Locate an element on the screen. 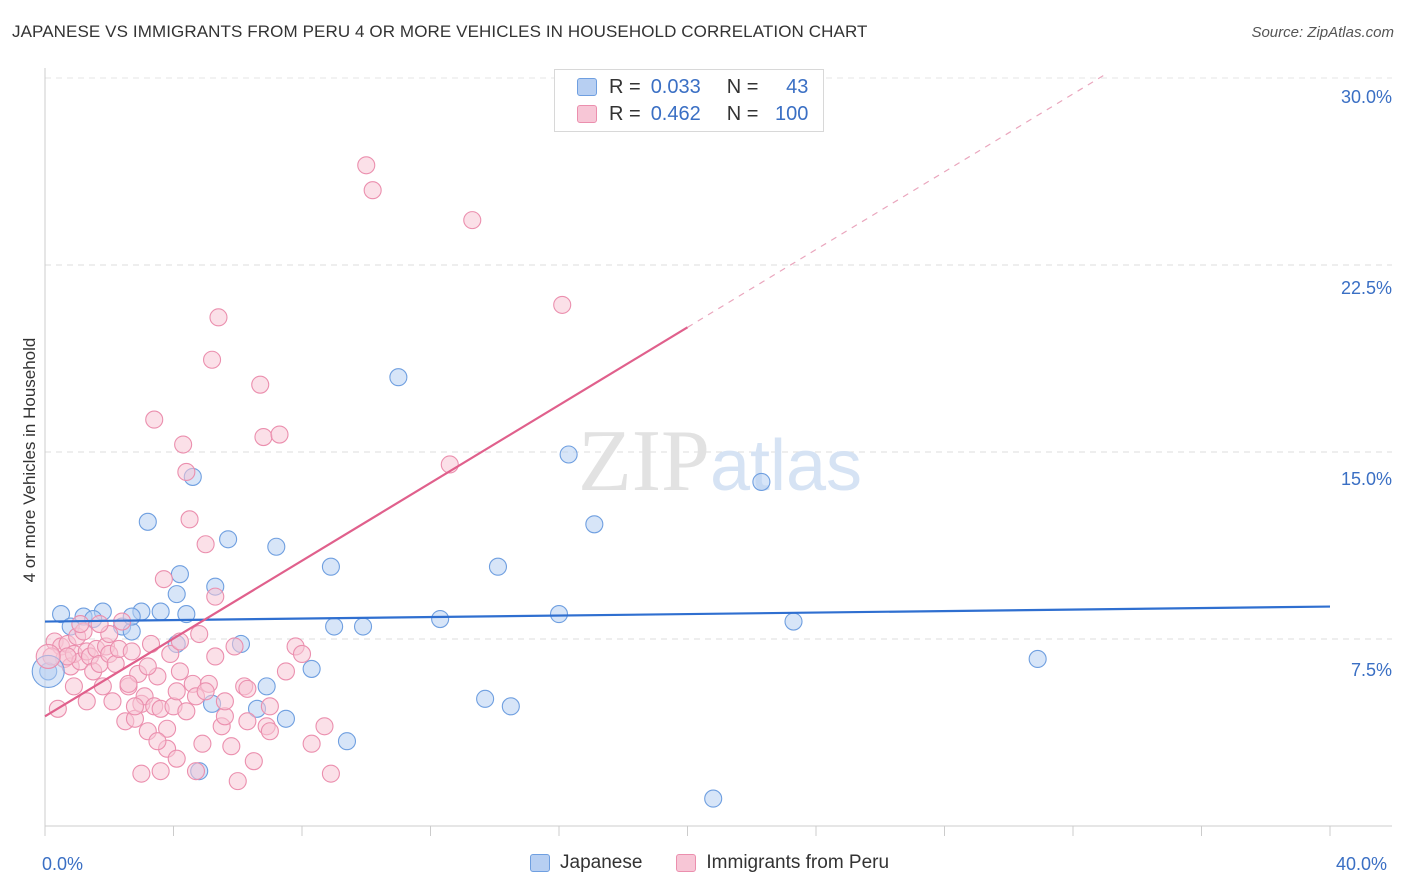 This screenshot has width=1406, height=892. legend-r-value-peru: 0.462 is located at coordinates (675, 113).